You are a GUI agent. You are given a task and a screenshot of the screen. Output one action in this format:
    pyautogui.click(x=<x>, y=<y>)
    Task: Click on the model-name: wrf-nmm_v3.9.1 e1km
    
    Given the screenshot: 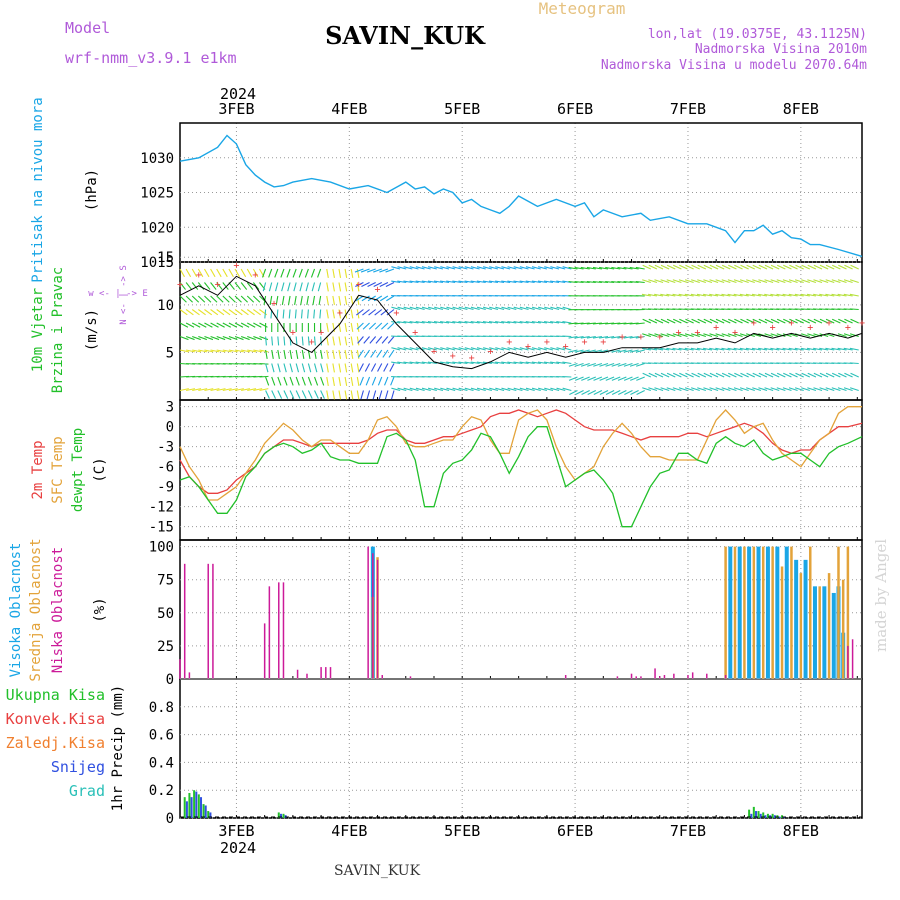 What is the action you would take?
    pyautogui.click(x=151, y=58)
    